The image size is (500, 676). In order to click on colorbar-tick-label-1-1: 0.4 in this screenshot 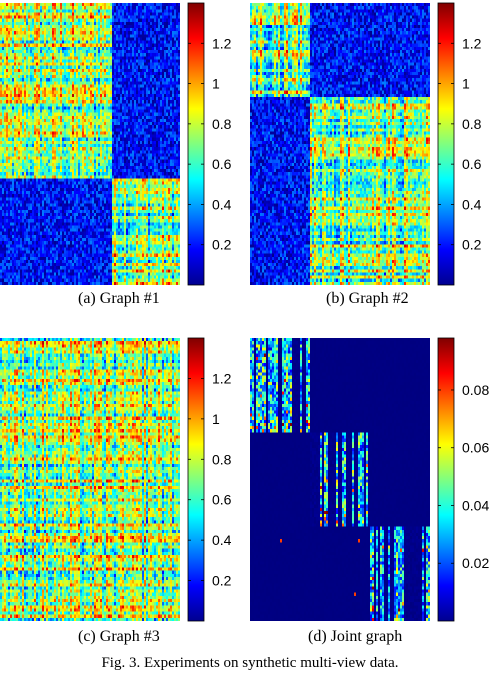, I will do `click(472, 204)`.